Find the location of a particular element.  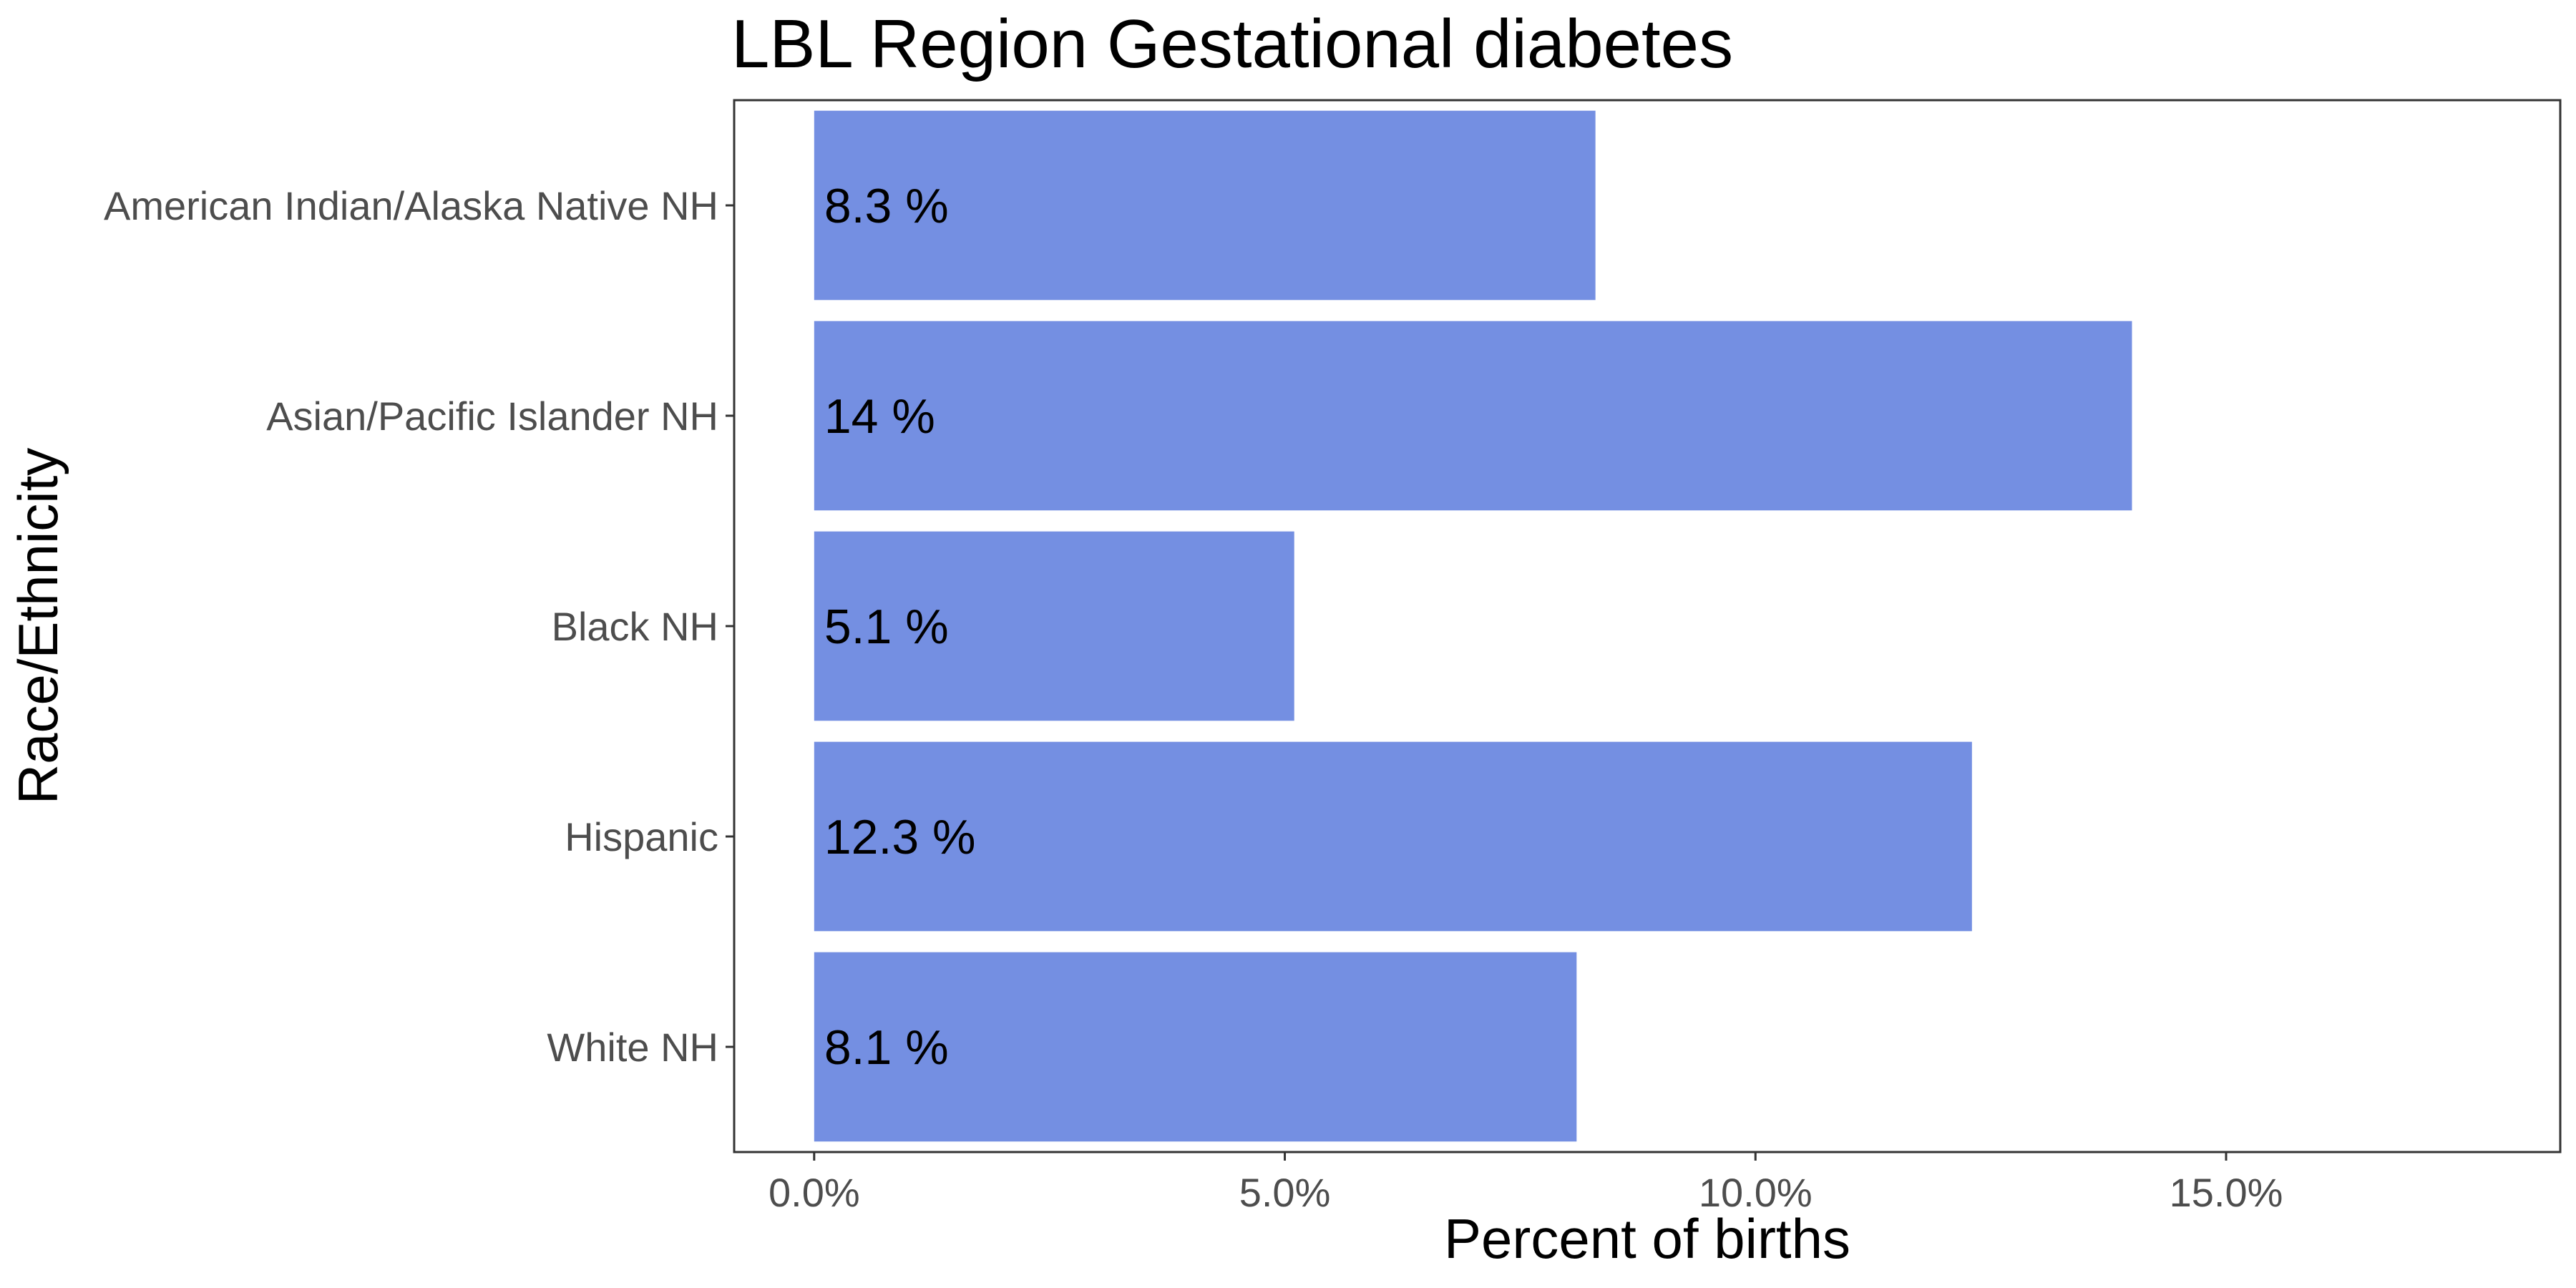

x-axis-title: Percent of births is located at coordinates (1647, 1238).